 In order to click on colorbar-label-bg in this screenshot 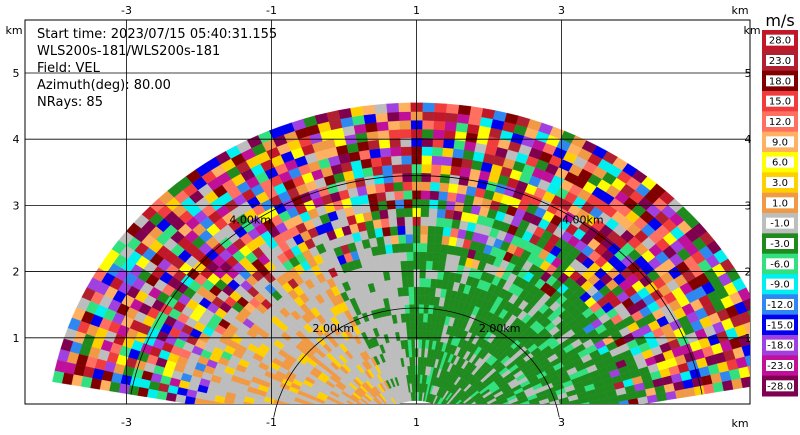, I will do `click(780, 60)`.